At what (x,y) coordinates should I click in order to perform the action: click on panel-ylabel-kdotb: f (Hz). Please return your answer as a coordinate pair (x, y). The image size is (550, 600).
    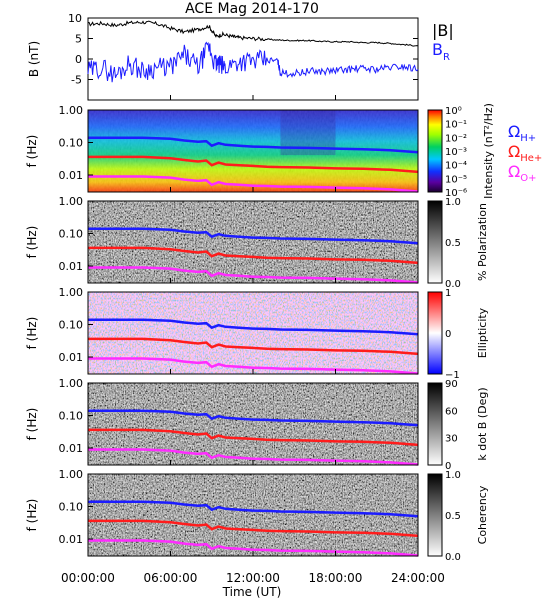
    Looking at the image, I should click on (32, 424).